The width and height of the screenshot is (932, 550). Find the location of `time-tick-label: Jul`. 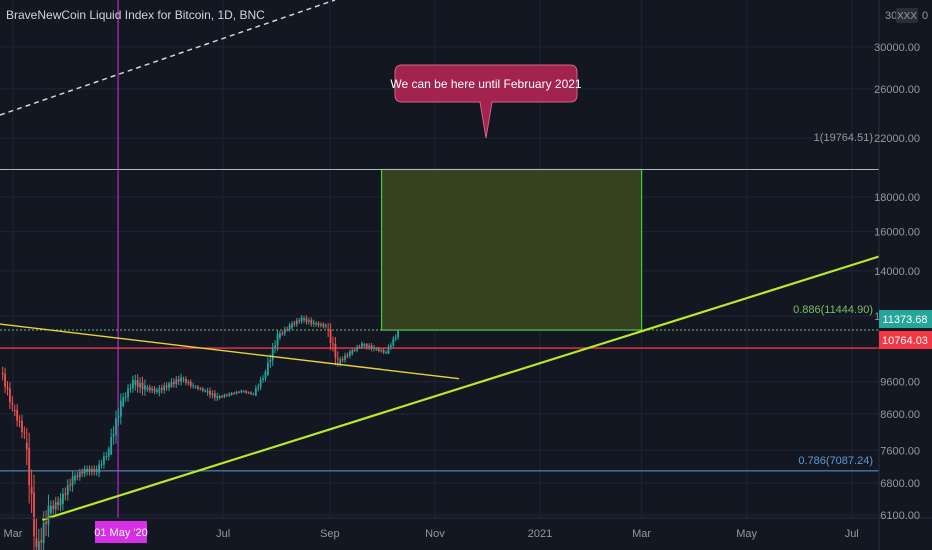

time-tick-label: Jul is located at coordinates (852, 534).